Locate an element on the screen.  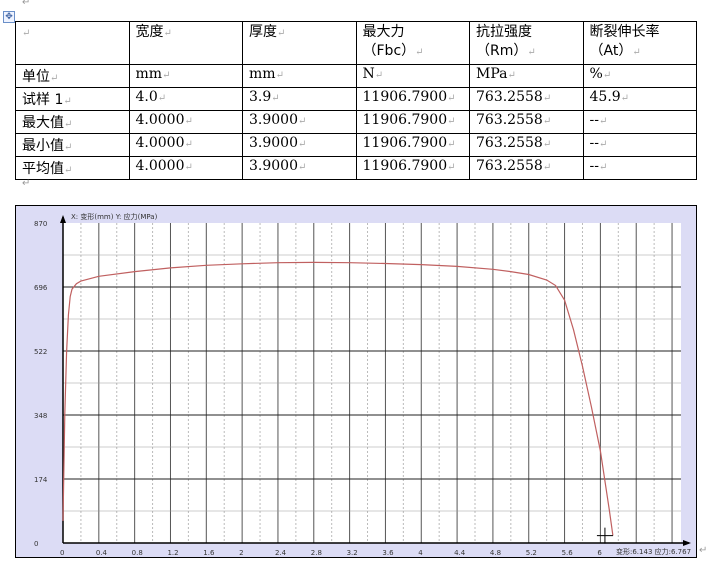
table-cell: 最大力 （Fbc）↵ is located at coordinates (412, 43).